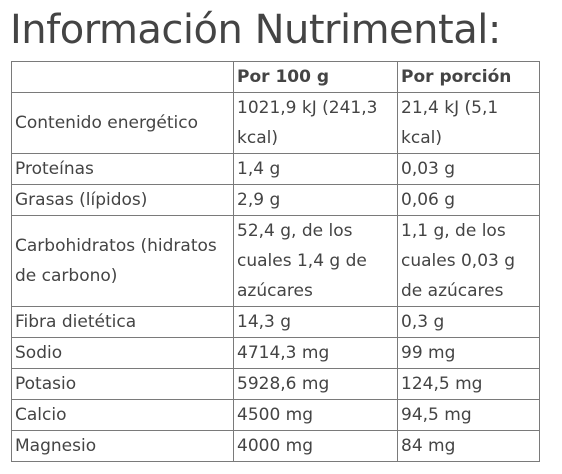 This screenshot has width=562, height=474. Describe the element at coordinates (122, 322) in the screenshot. I see `nutrient-cell: Fibra dietética` at that location.